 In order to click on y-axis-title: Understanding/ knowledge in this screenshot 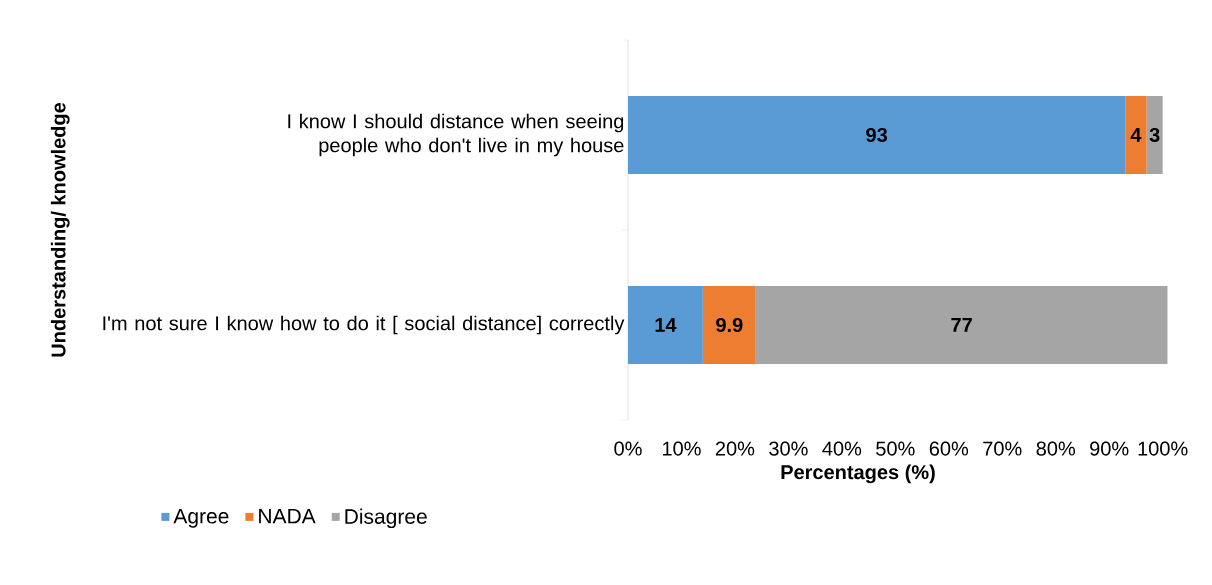, I will do `click(60, 229)`.